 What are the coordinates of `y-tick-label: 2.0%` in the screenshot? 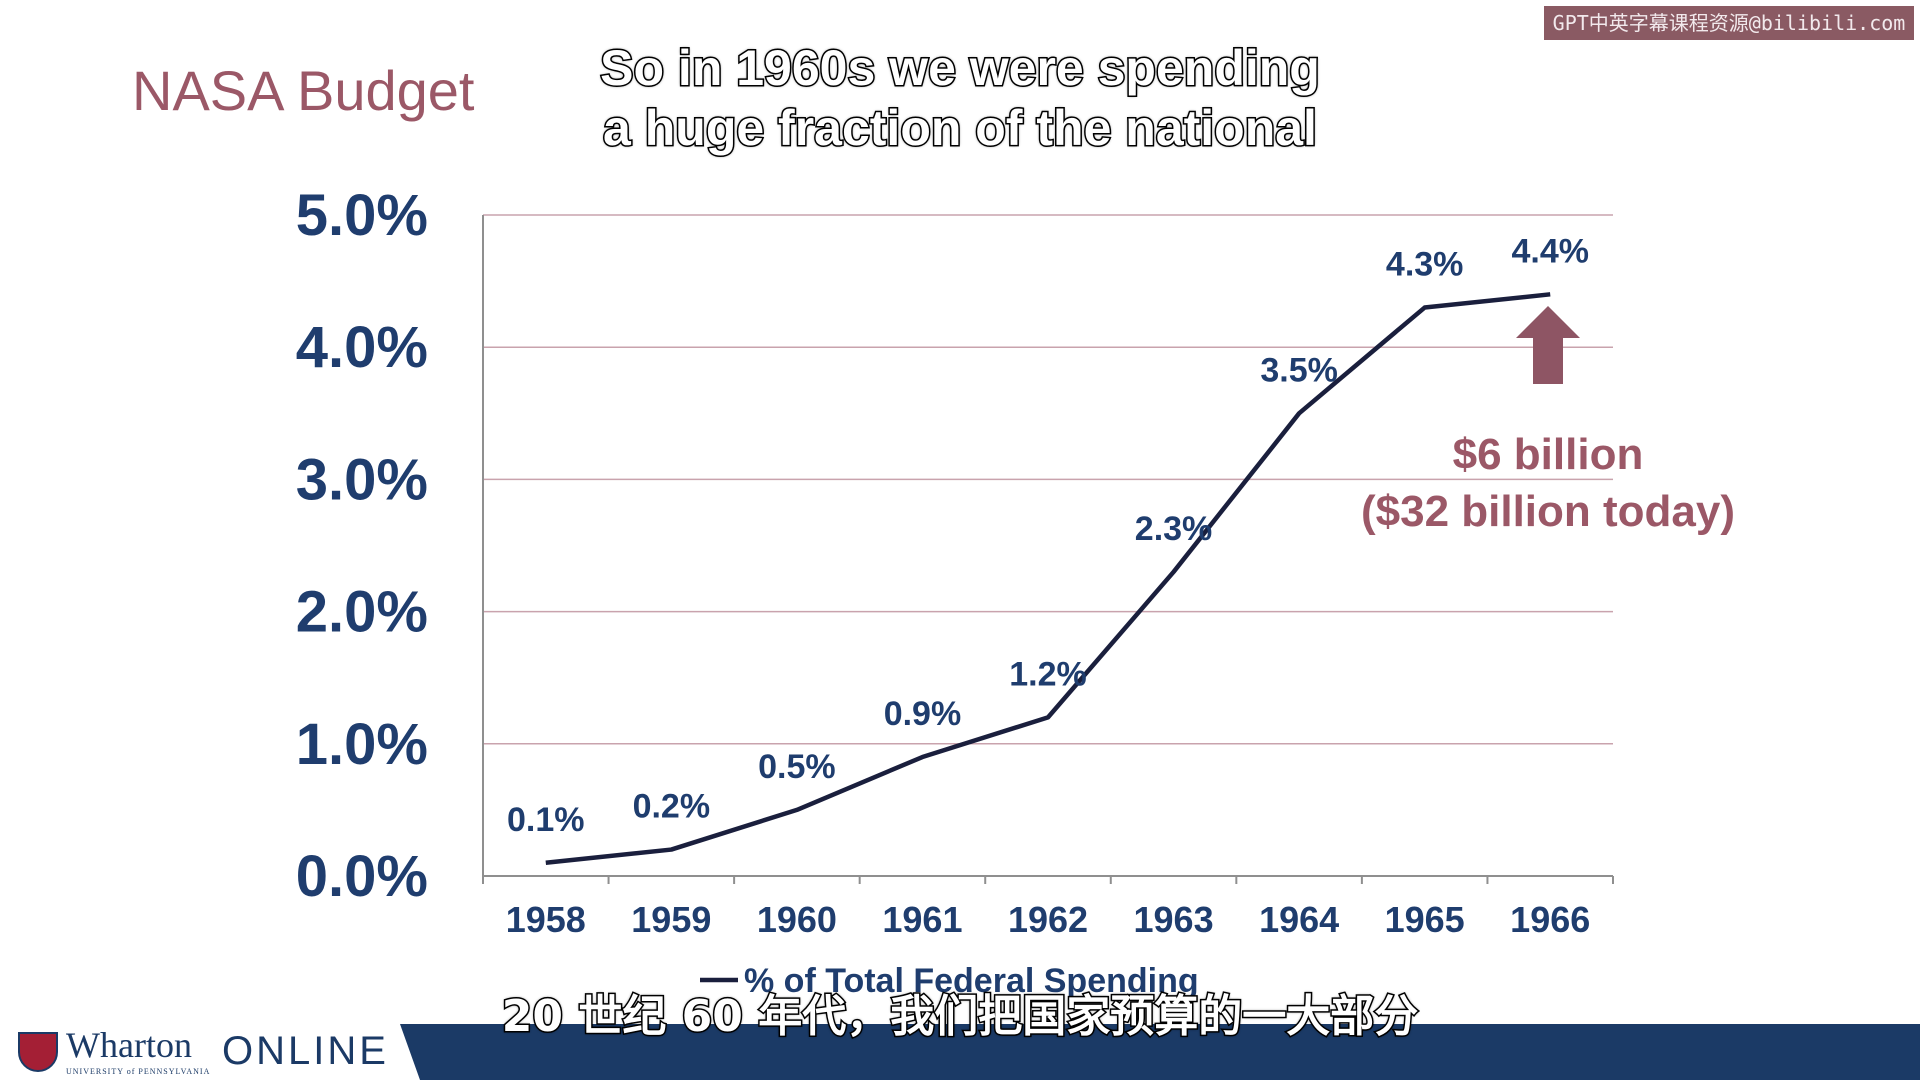 It's located at (362, 612).